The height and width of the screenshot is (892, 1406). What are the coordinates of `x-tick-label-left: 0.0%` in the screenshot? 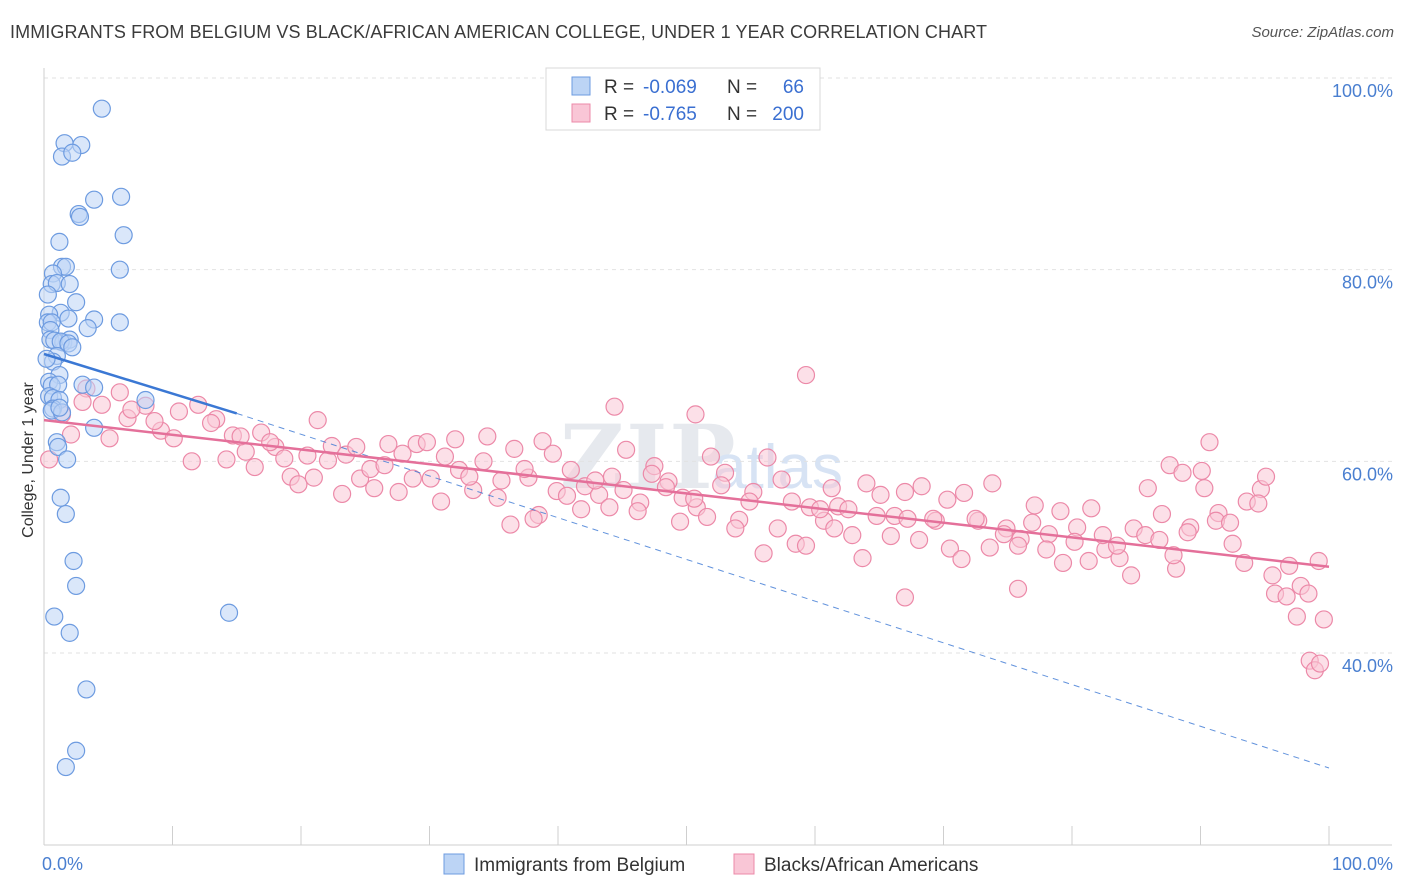 It's located at (62, 864).